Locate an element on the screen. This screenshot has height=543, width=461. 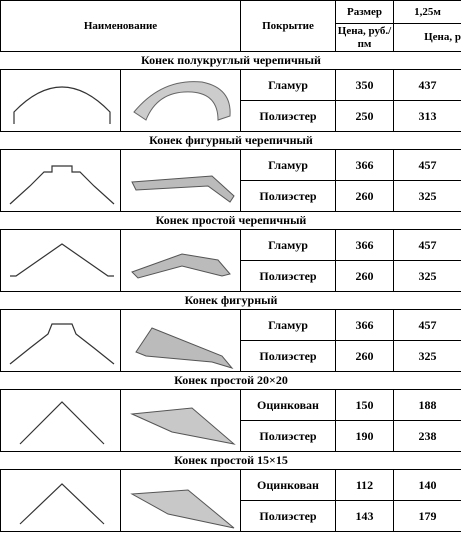
data-row: Полиэстер 190 238 is located at coordinates (231, 436).